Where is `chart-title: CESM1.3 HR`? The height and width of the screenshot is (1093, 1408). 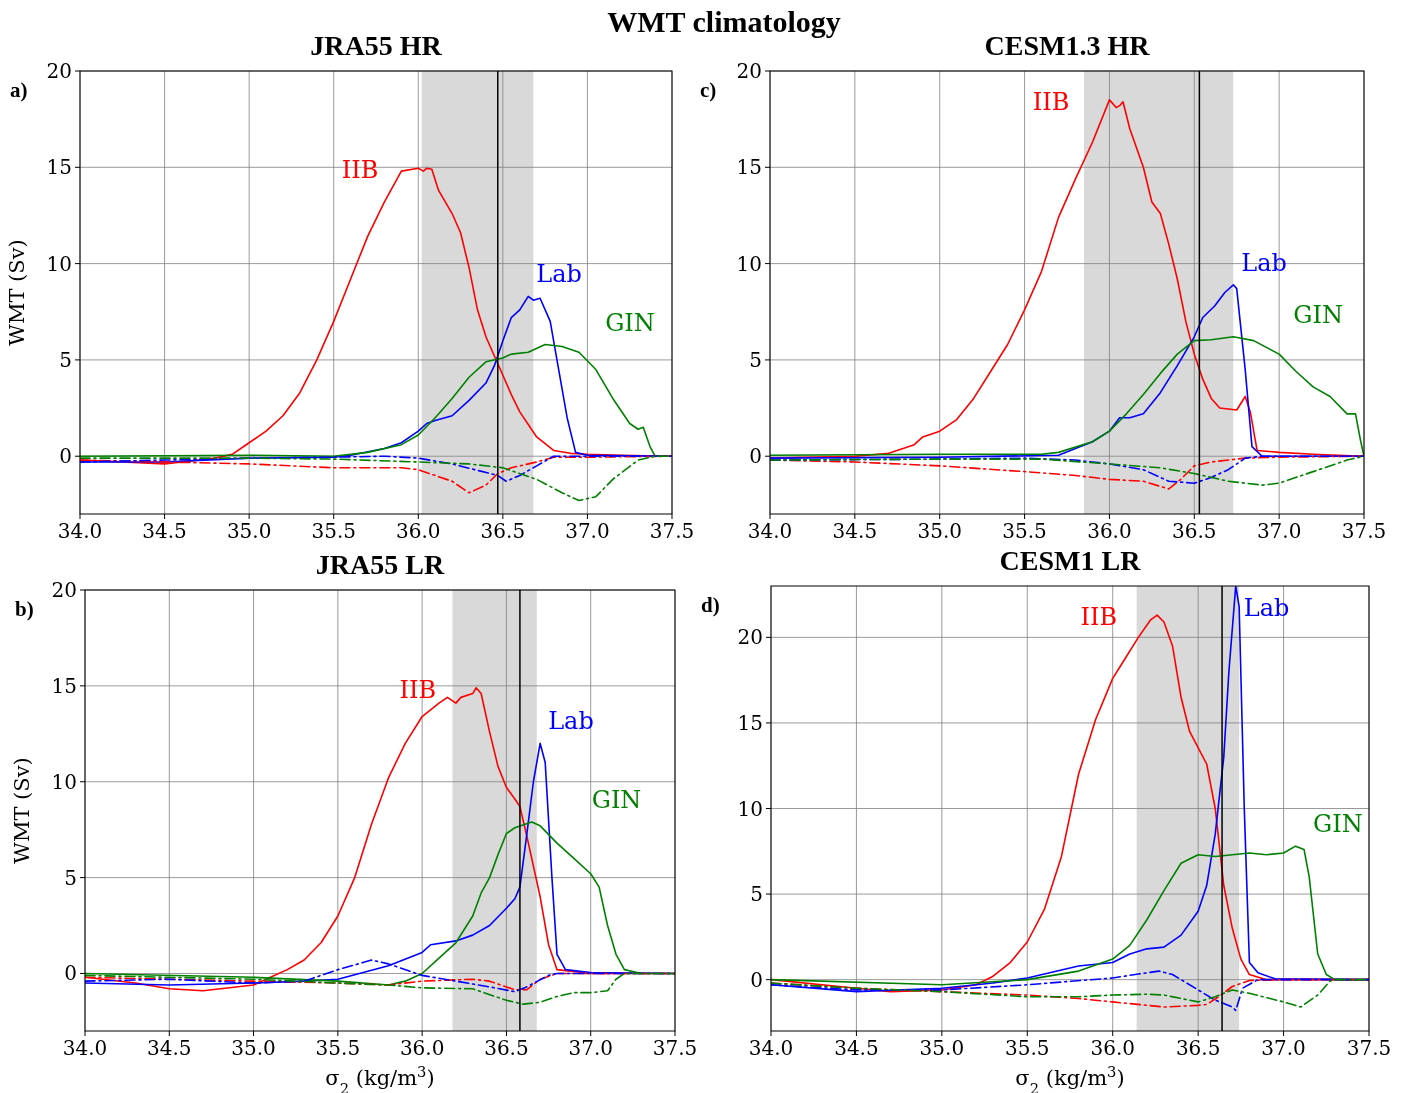 chart-title: CESM1.3 HR is located at coordinates (1067, 45).